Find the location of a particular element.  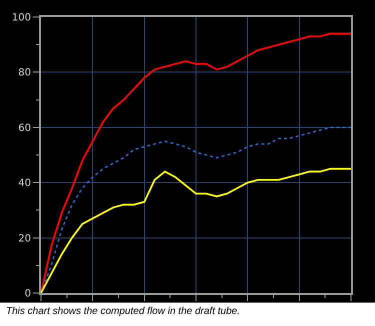

text: This chart shows the computed flow in the draft tube. is located at coordinates (123, 311).